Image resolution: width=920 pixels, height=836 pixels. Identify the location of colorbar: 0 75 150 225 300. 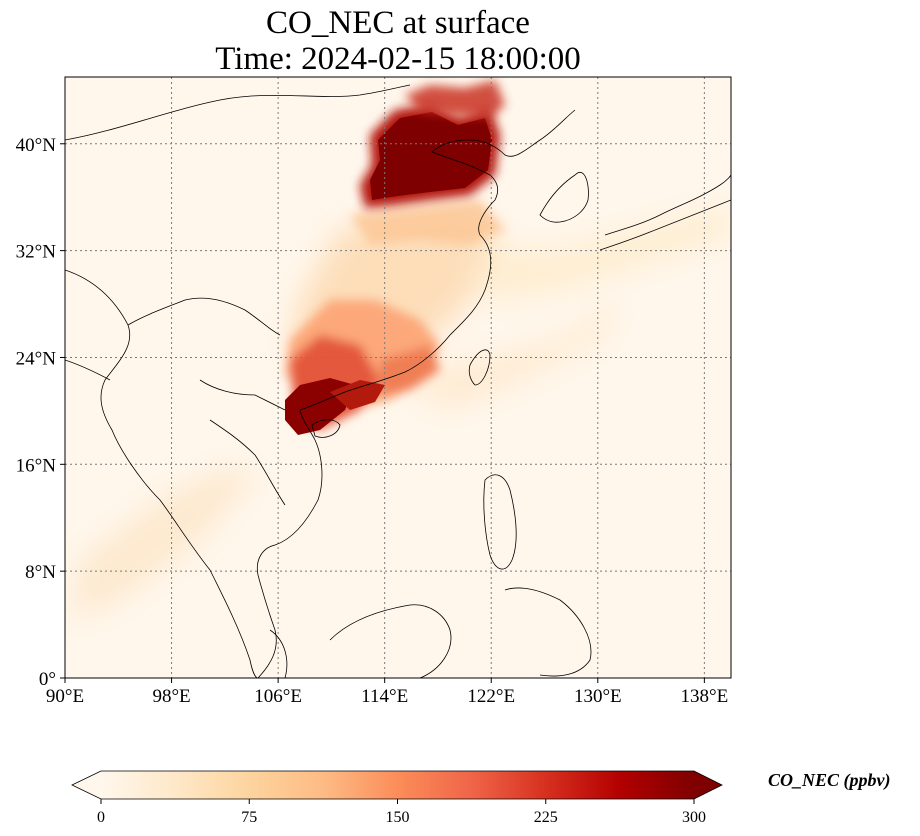
(397, 798).